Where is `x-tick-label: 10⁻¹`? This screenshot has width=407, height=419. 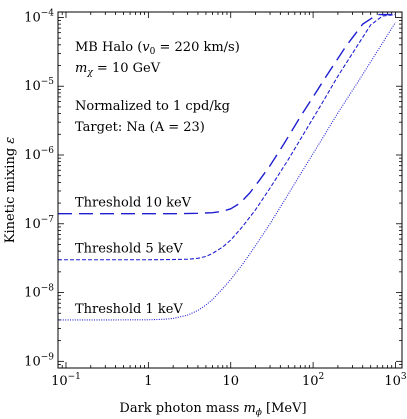 x-tick-label: 10⁻¹ is located at coordinates (66, 380).